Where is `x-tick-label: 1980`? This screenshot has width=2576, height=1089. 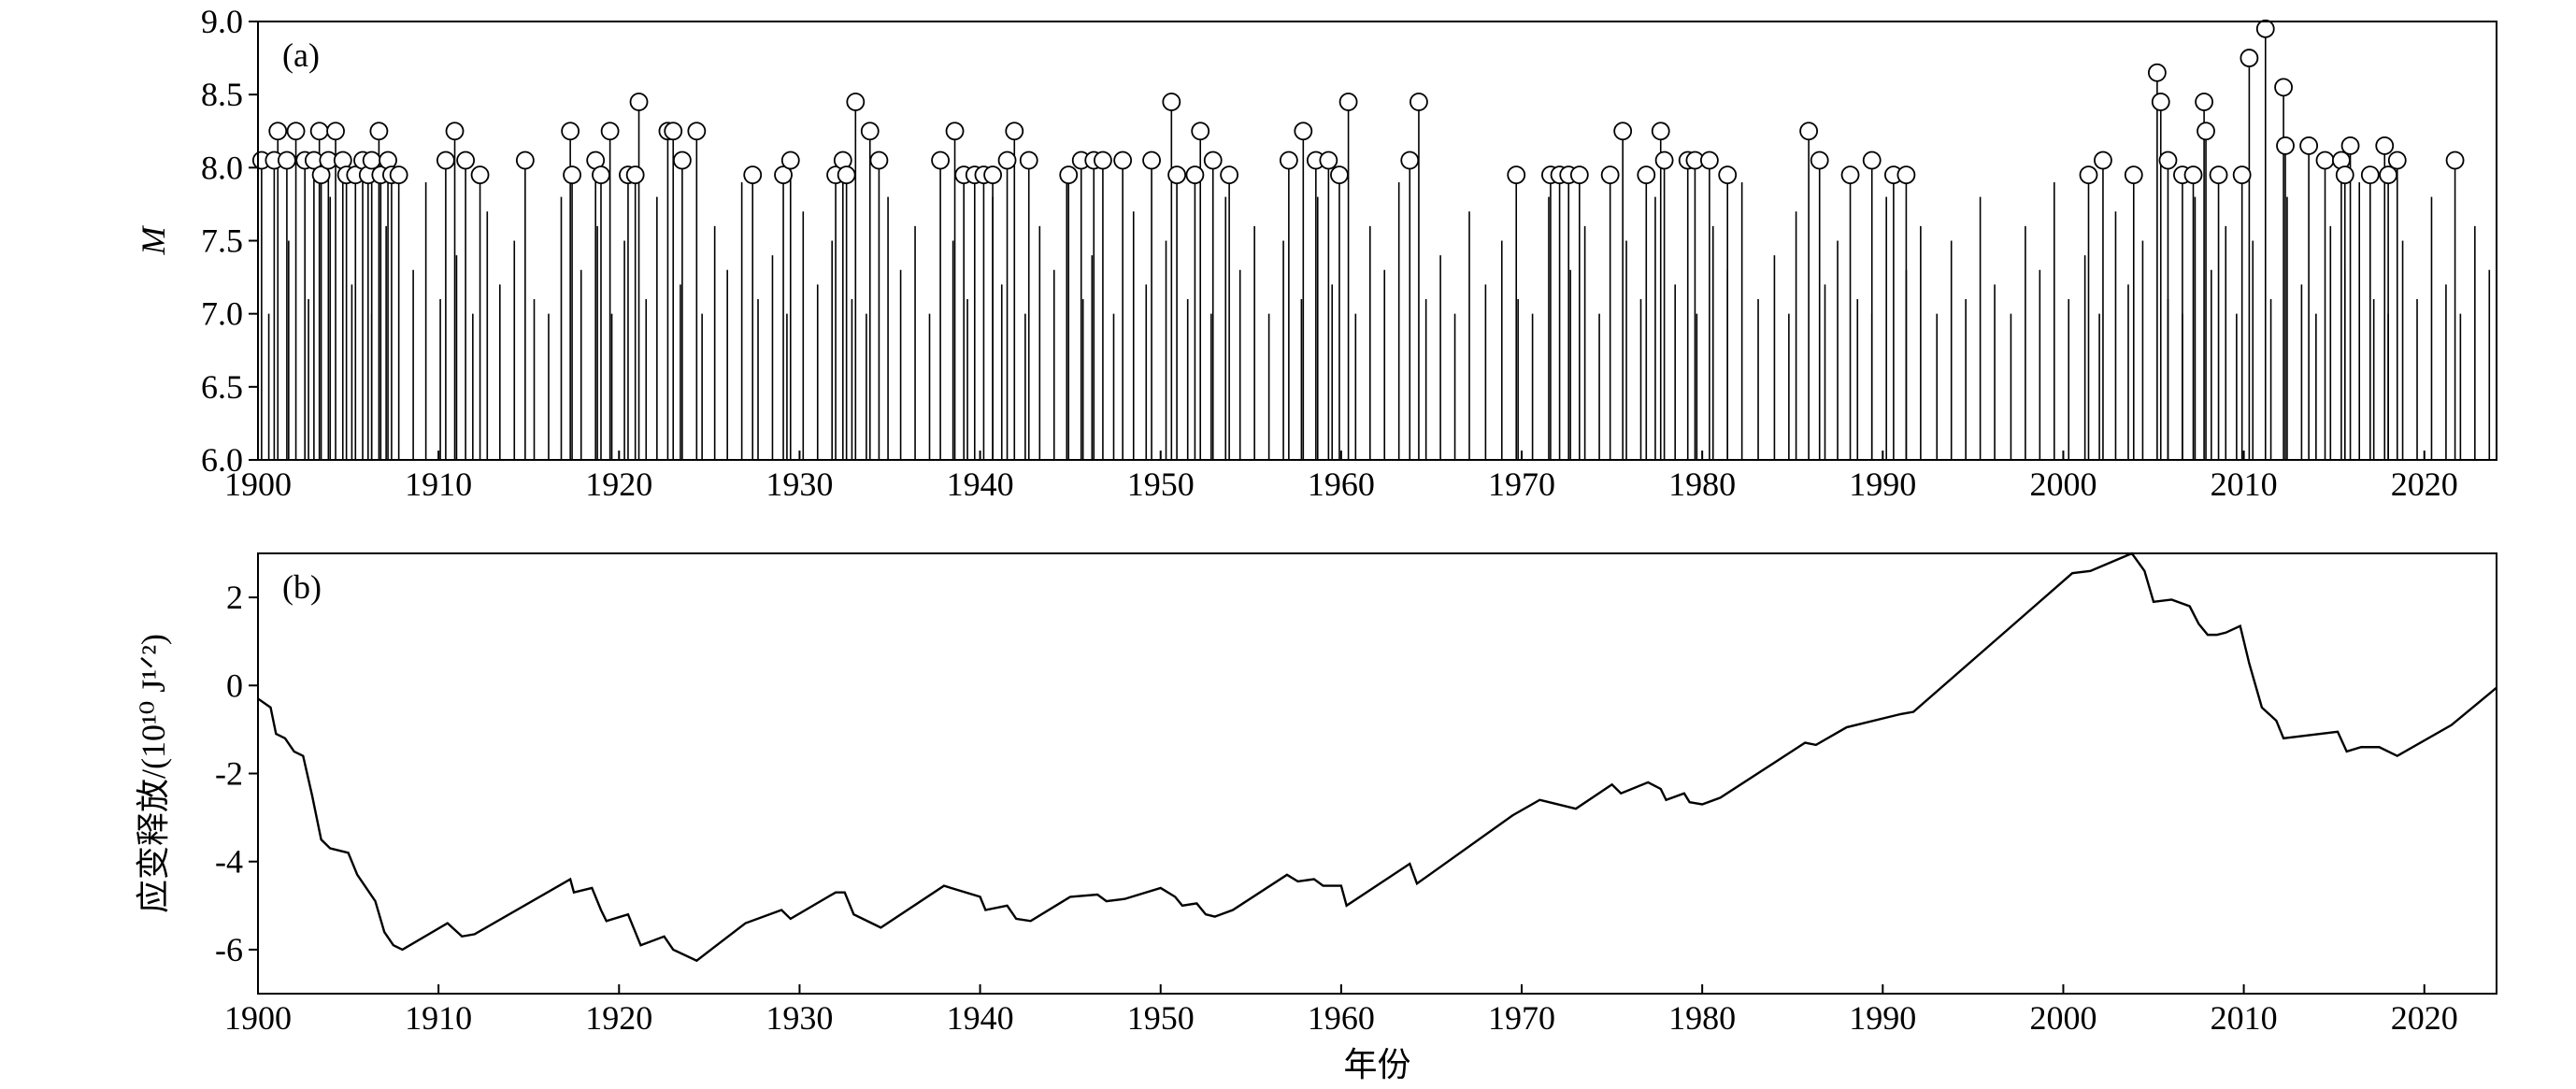 x-tick-label: 1980 is located at coordinates (1702, 484).